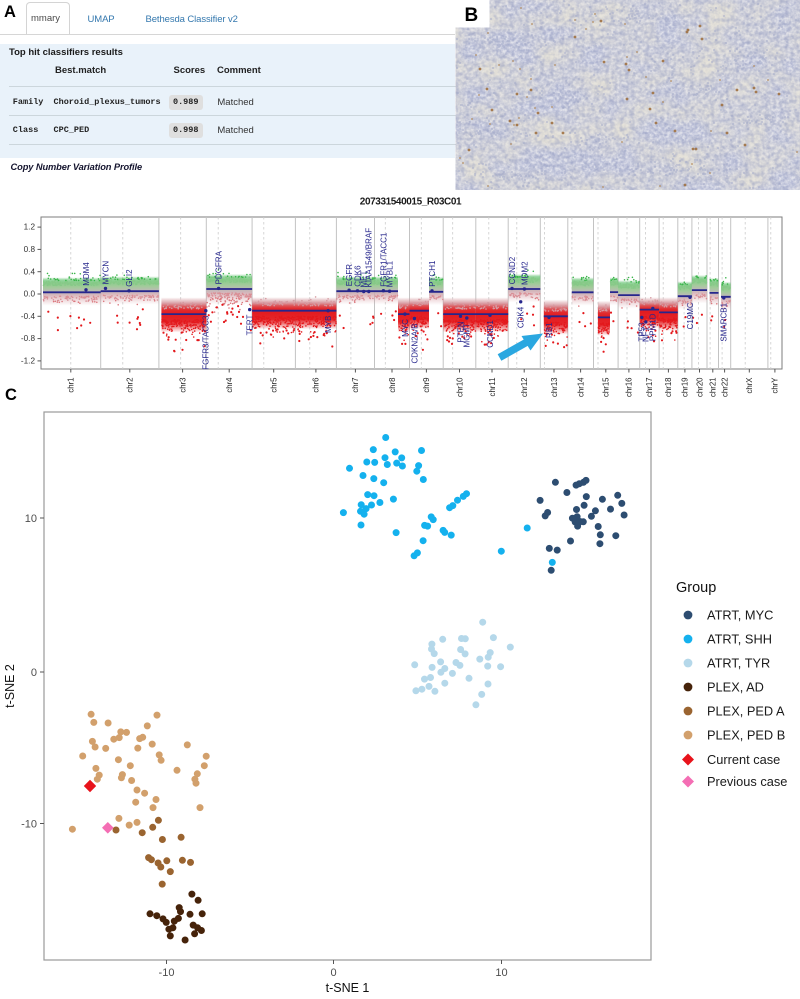 This screenshot has width=800, height=999. Describe the element at coordinates (746, 734) in the screenshot. I see `svg-text: PLEX, PED B` at that location.